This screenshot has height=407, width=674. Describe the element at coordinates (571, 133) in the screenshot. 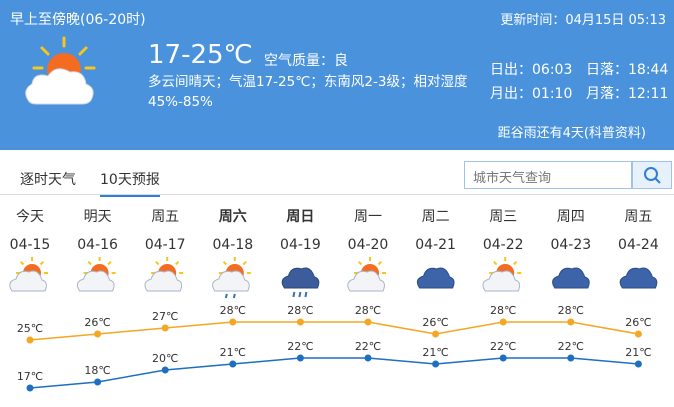

I see `solar-term: 距谷雨还有4天(科普资料)` at that location.